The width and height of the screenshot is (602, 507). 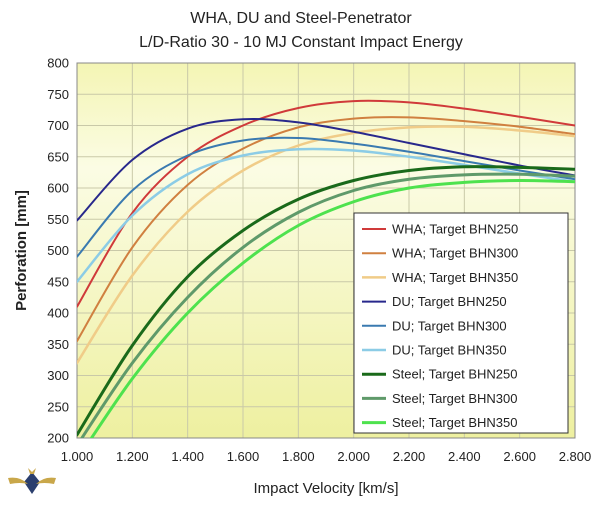 I want to click on y-tick-label: 200, so click(x=58, y=438).